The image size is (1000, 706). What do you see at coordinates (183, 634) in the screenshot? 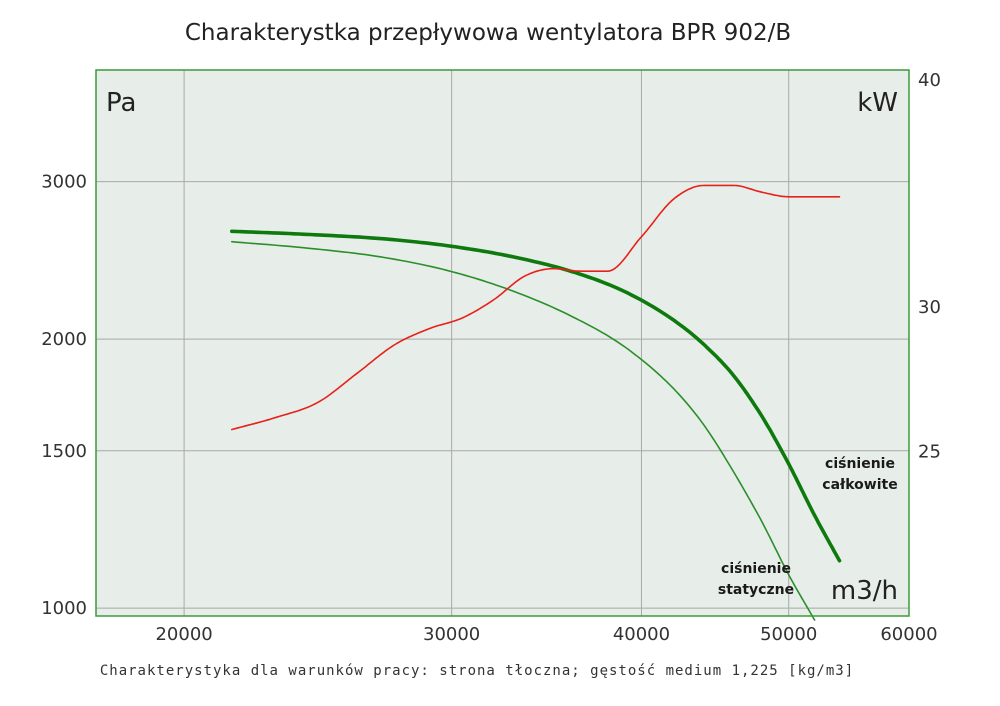
I see `x-tick-label-0: 20000` at bounding box center [183, 634].